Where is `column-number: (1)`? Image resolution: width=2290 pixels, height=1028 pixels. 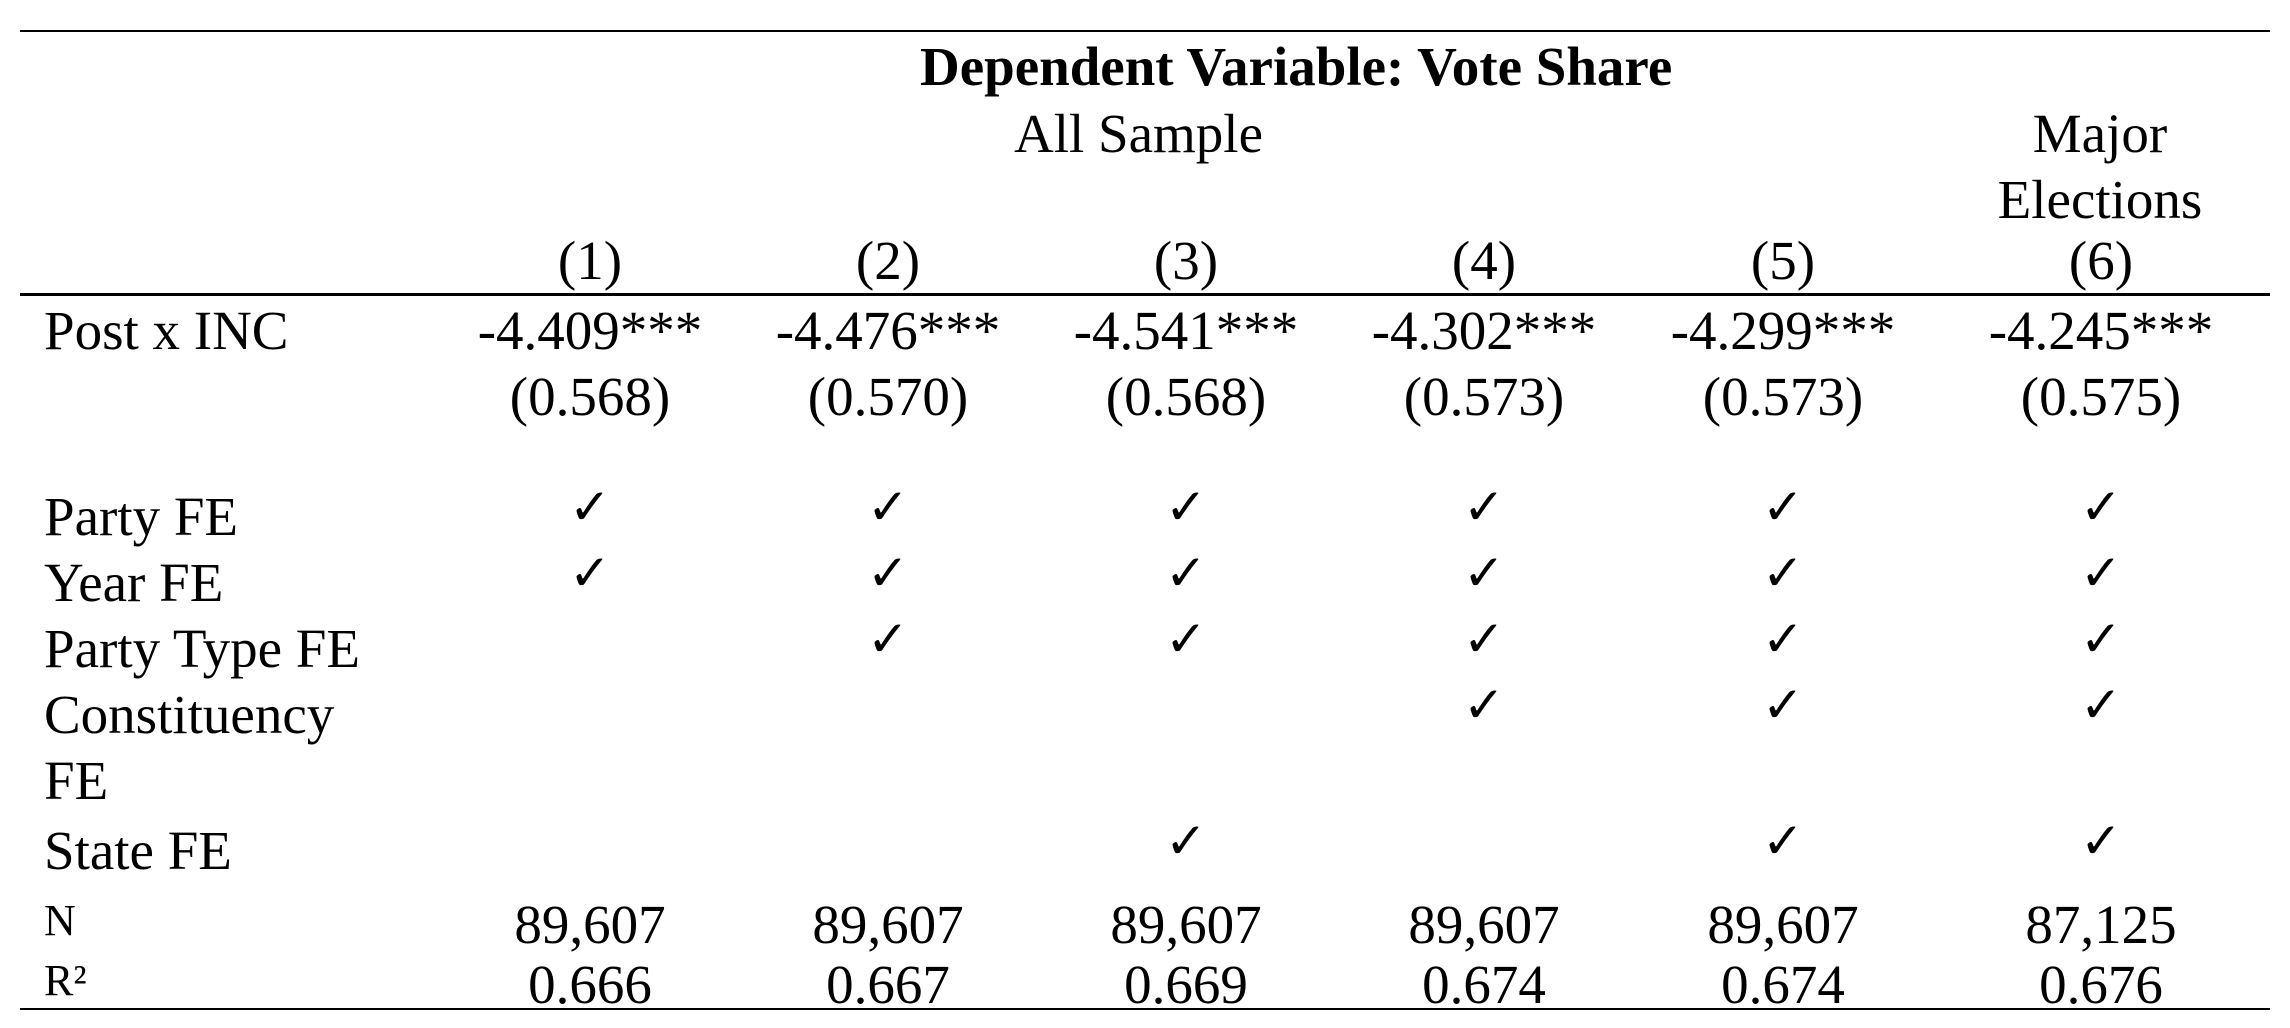 column-number: (1) is located at coordinates (590, 260).